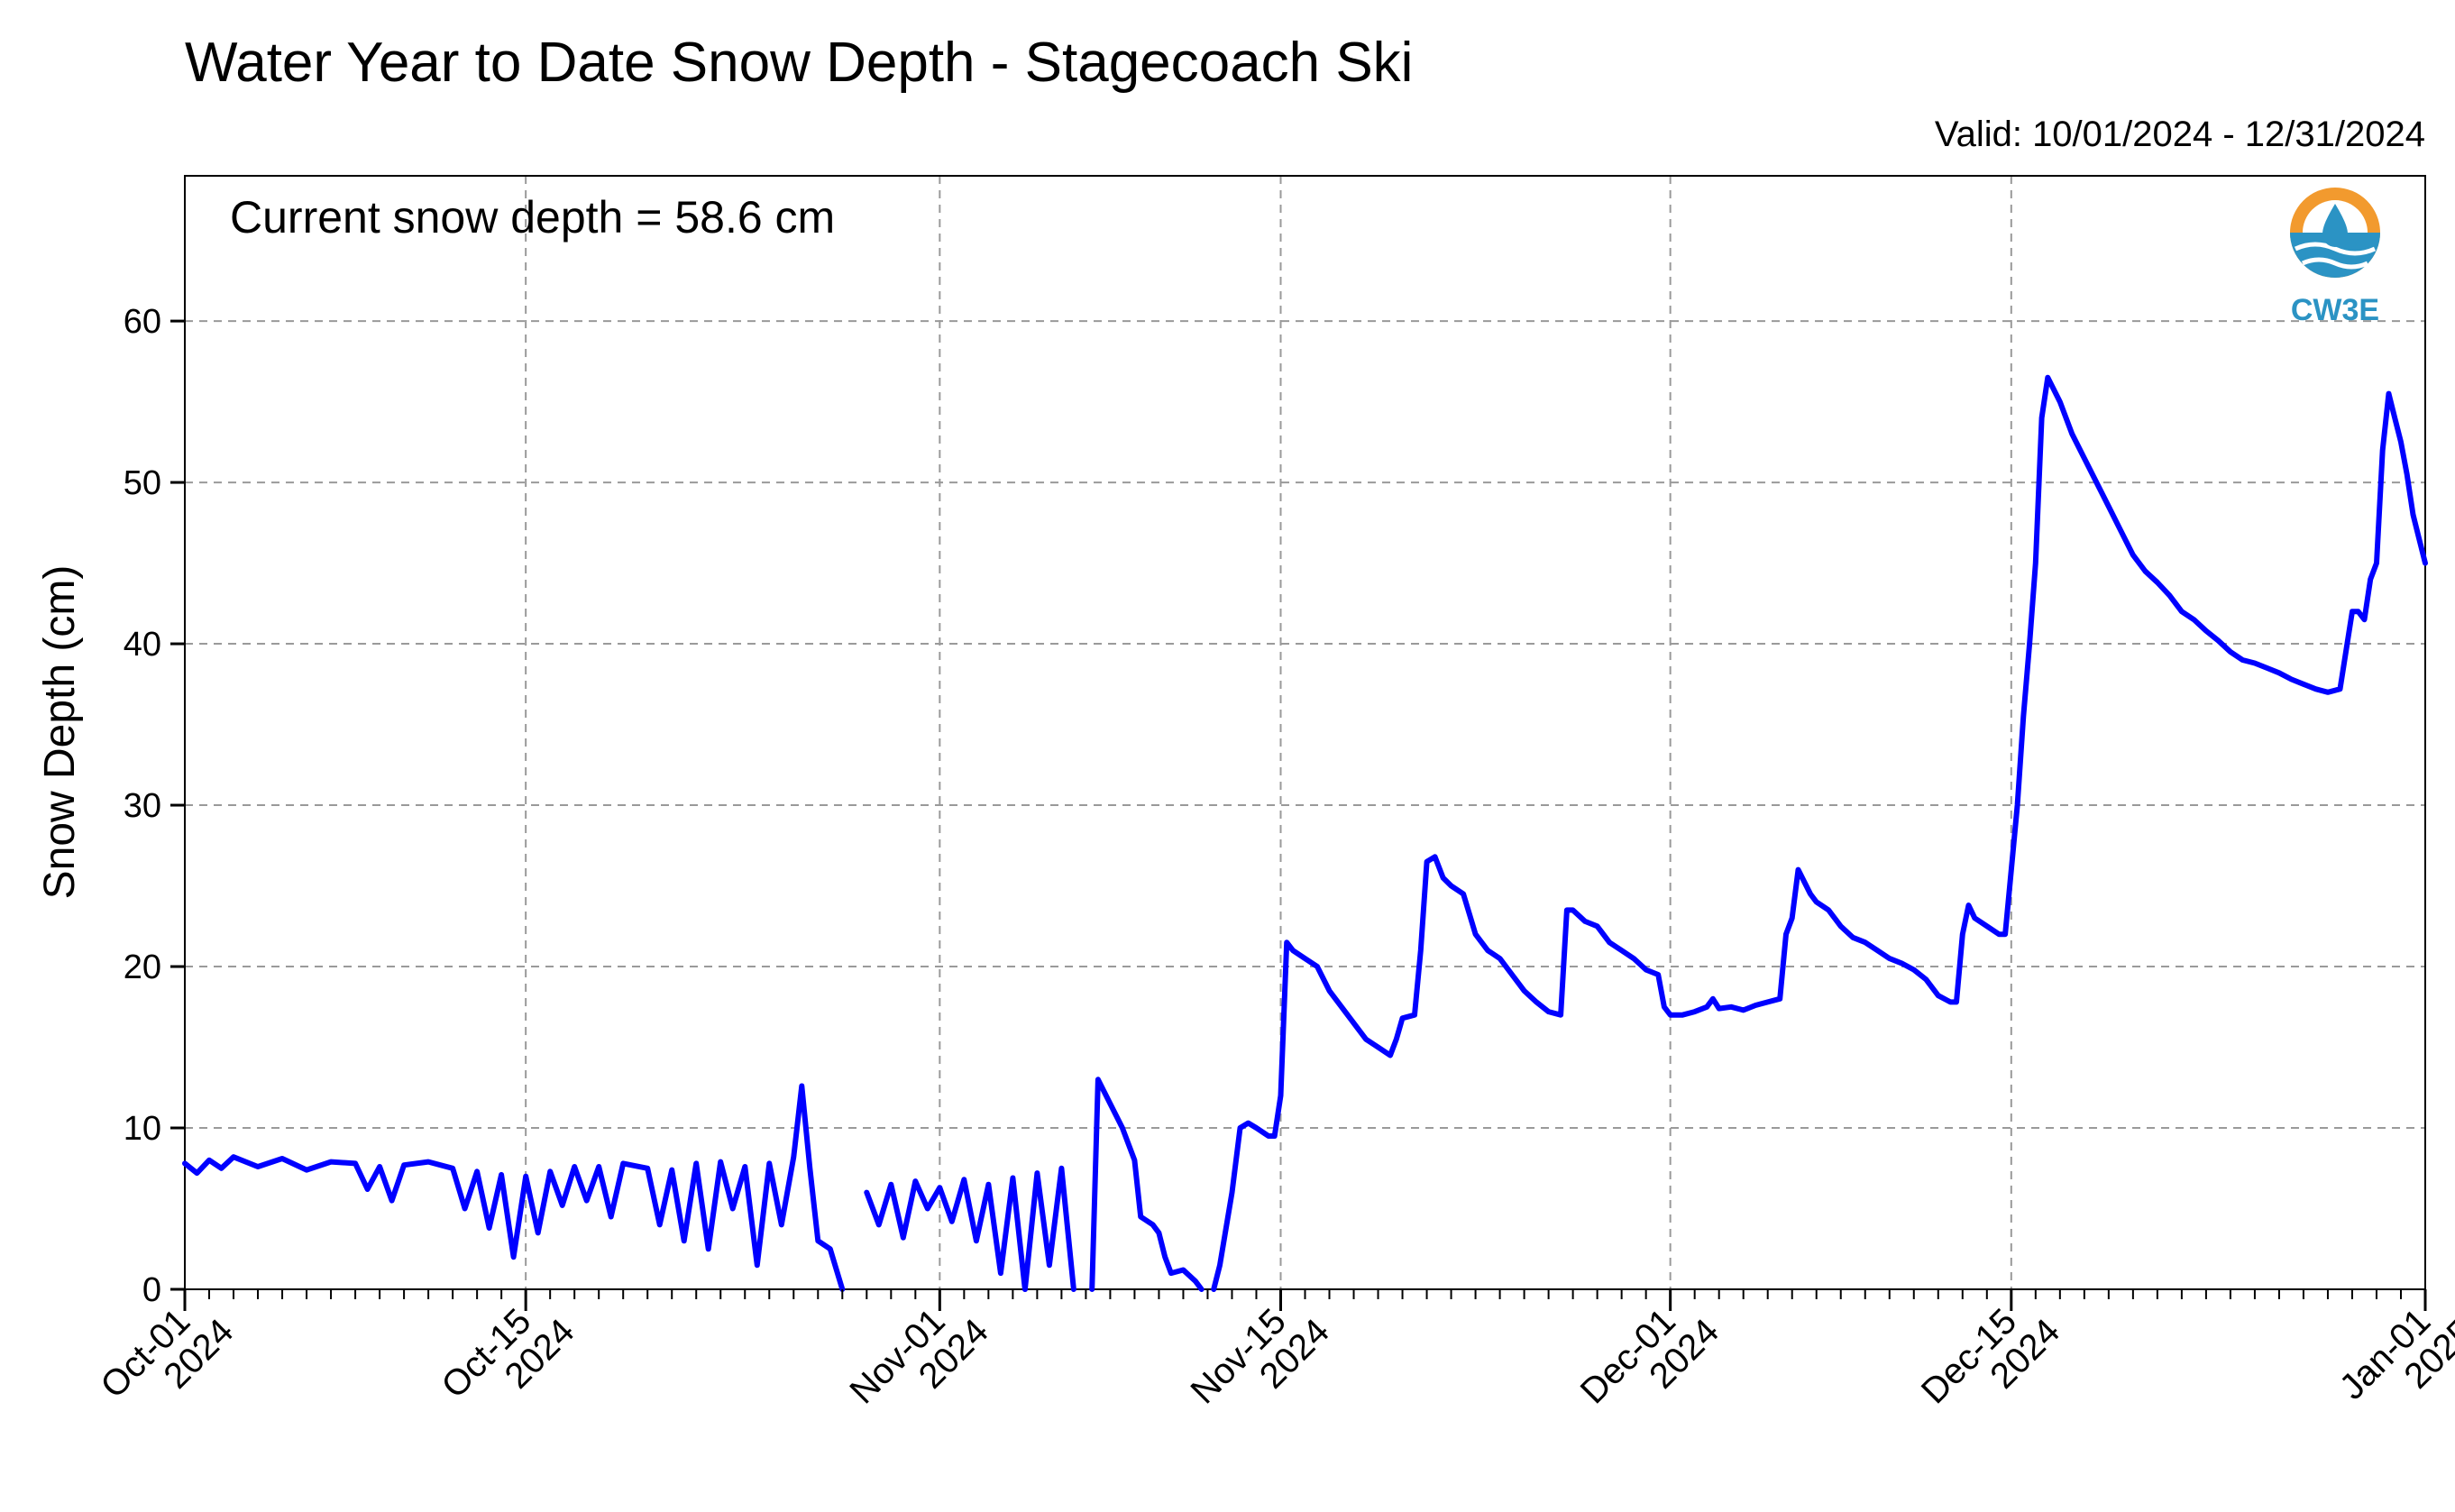  I want to click on y-tick-label: 40, so click(142, 645).